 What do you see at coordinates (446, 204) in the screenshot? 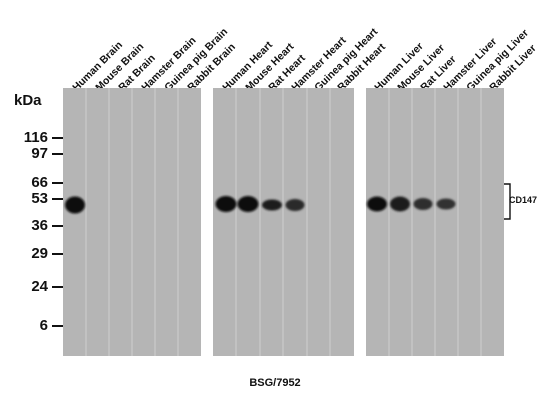
I see `band-hamster-liver` at bounding box center [446, 204].